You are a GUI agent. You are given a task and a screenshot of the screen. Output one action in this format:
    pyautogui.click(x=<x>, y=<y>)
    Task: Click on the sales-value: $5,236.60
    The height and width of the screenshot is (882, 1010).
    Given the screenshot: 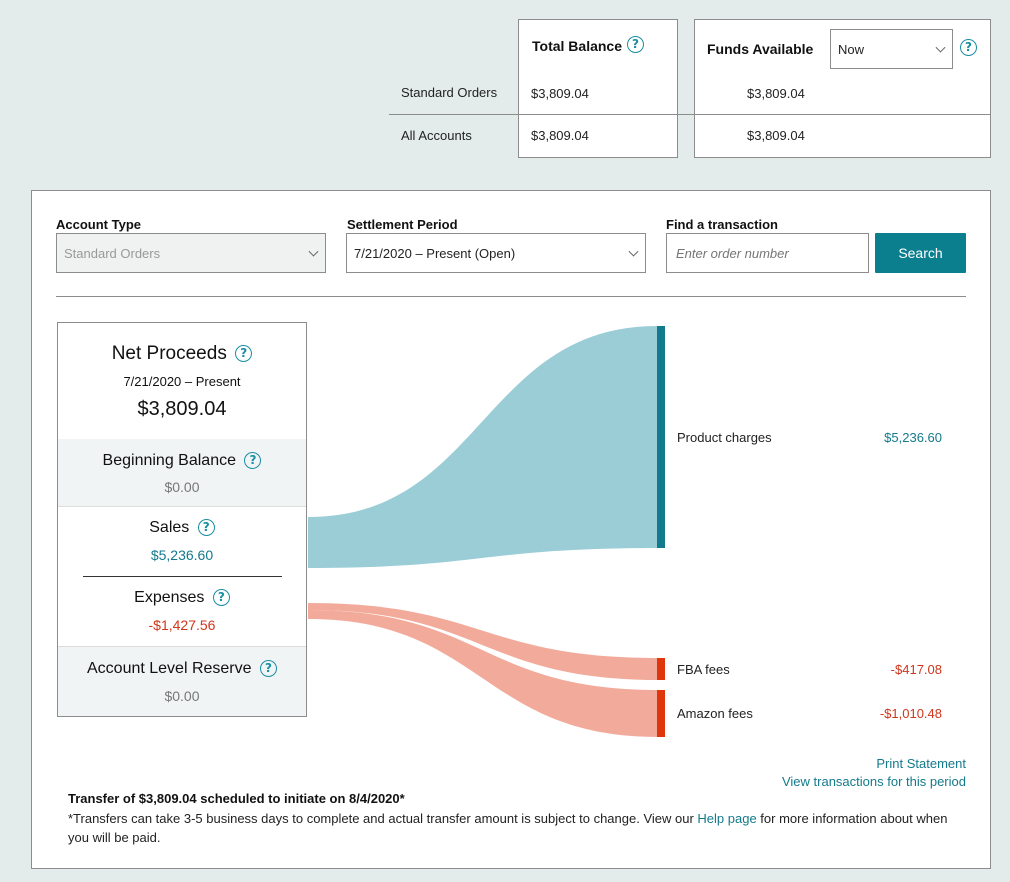 What is the action you would take?
    pyautogui.click(x=182, y=555)
    